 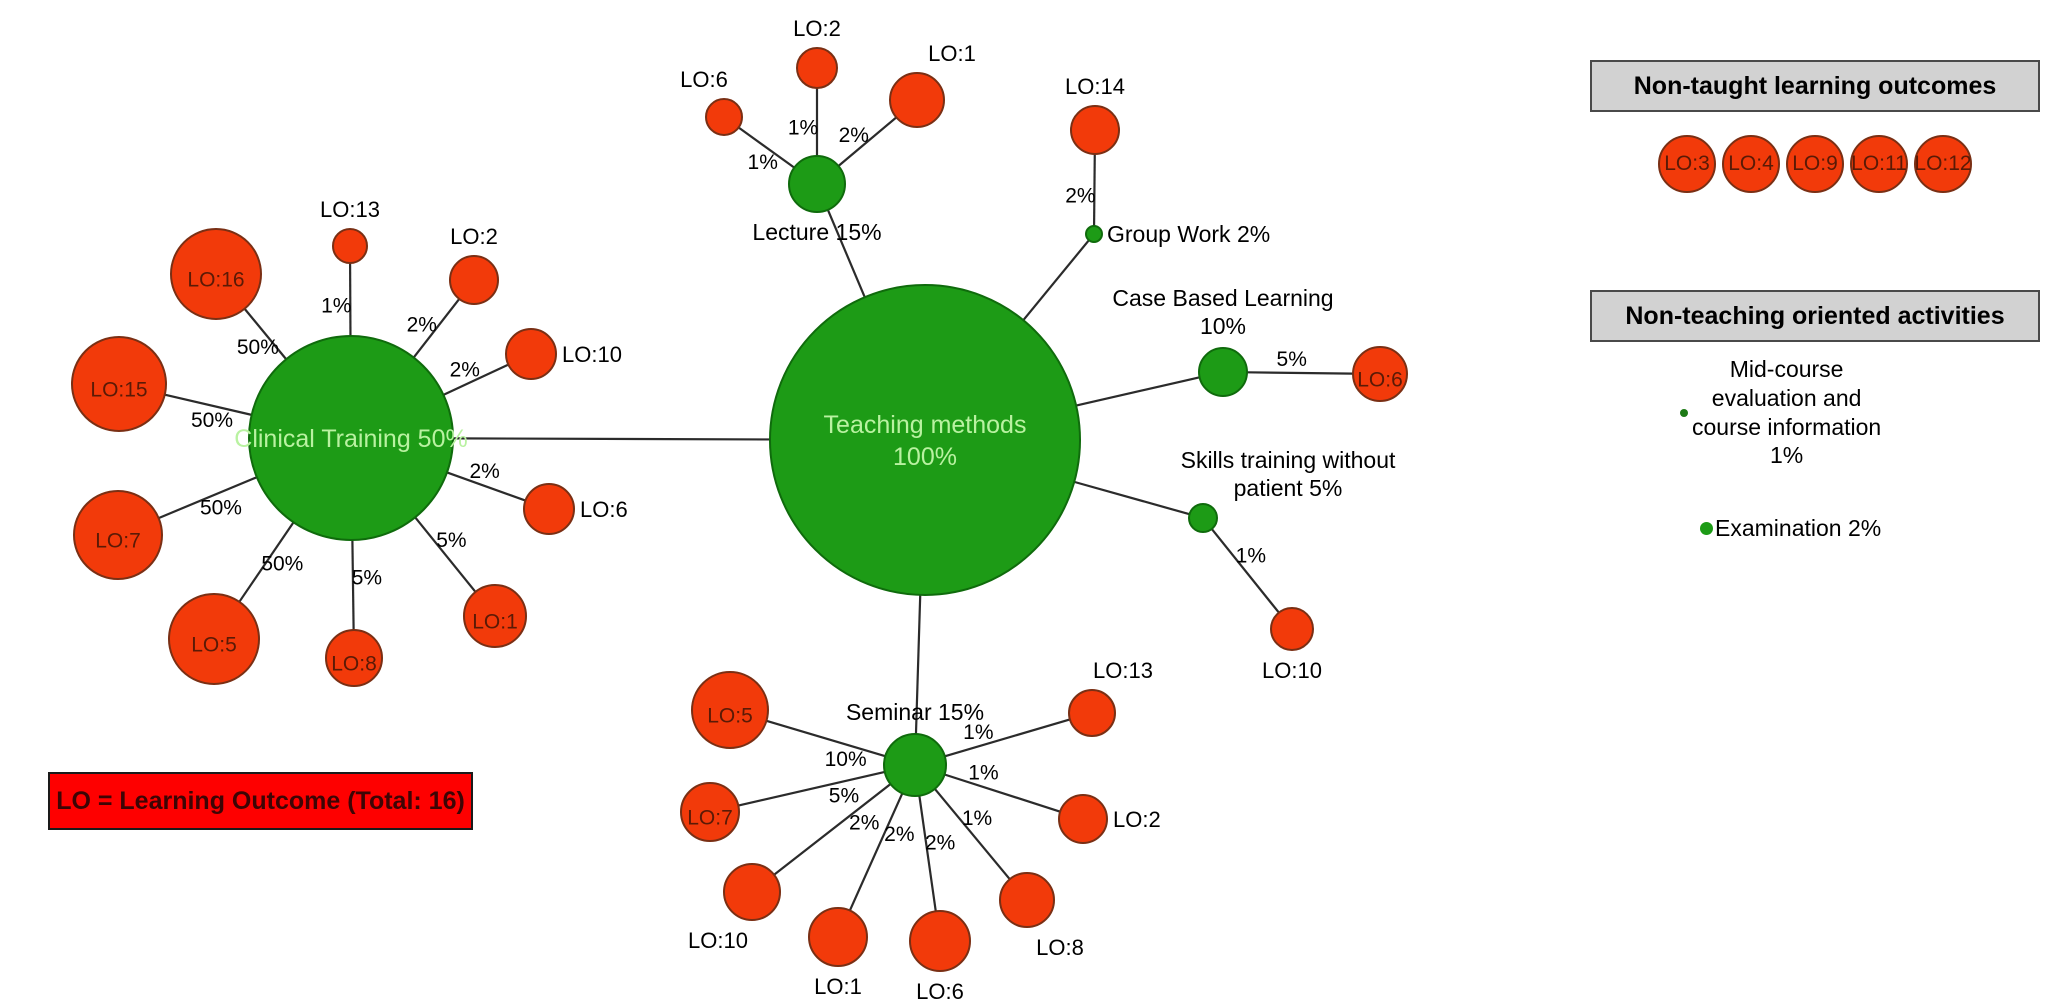 I want to click on lo-node-label: LO:14, so click(x=1095, y=86).